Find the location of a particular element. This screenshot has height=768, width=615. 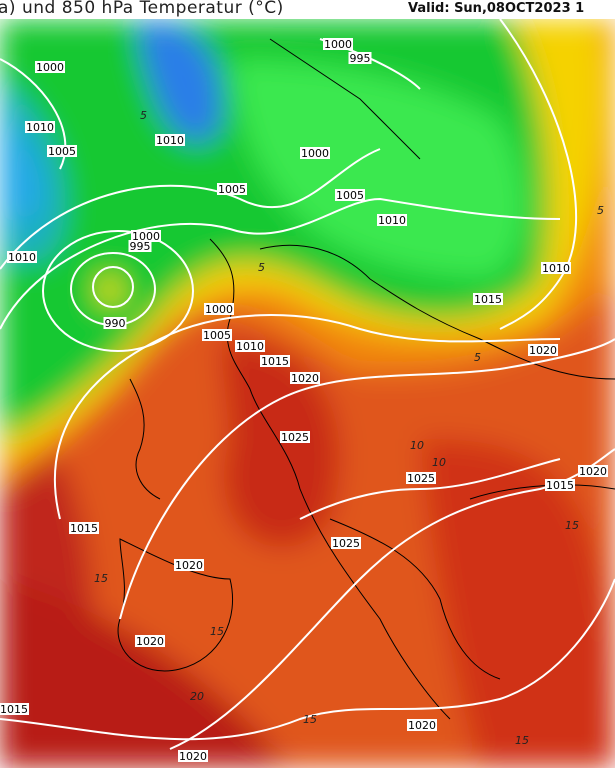

isobar-label: 990 is located at coordinates (115, 323).